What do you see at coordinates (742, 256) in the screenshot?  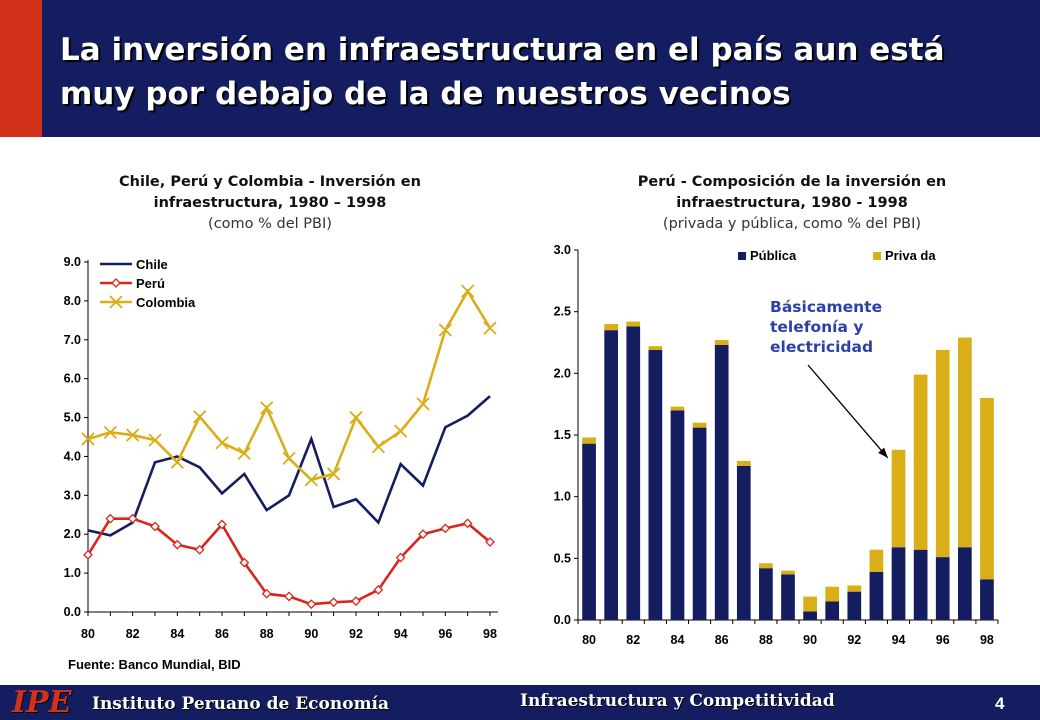 I see `legend-swatch-publica` at bounding box center [742, 256].